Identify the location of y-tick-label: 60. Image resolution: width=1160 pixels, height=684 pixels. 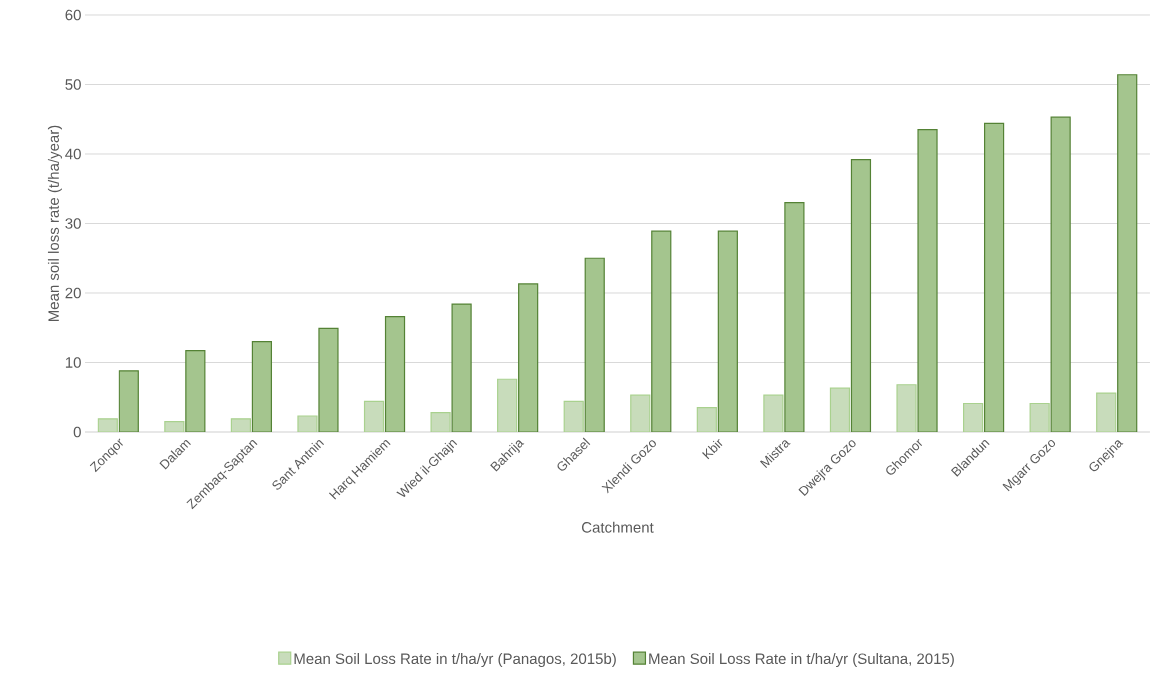
(73, 15).